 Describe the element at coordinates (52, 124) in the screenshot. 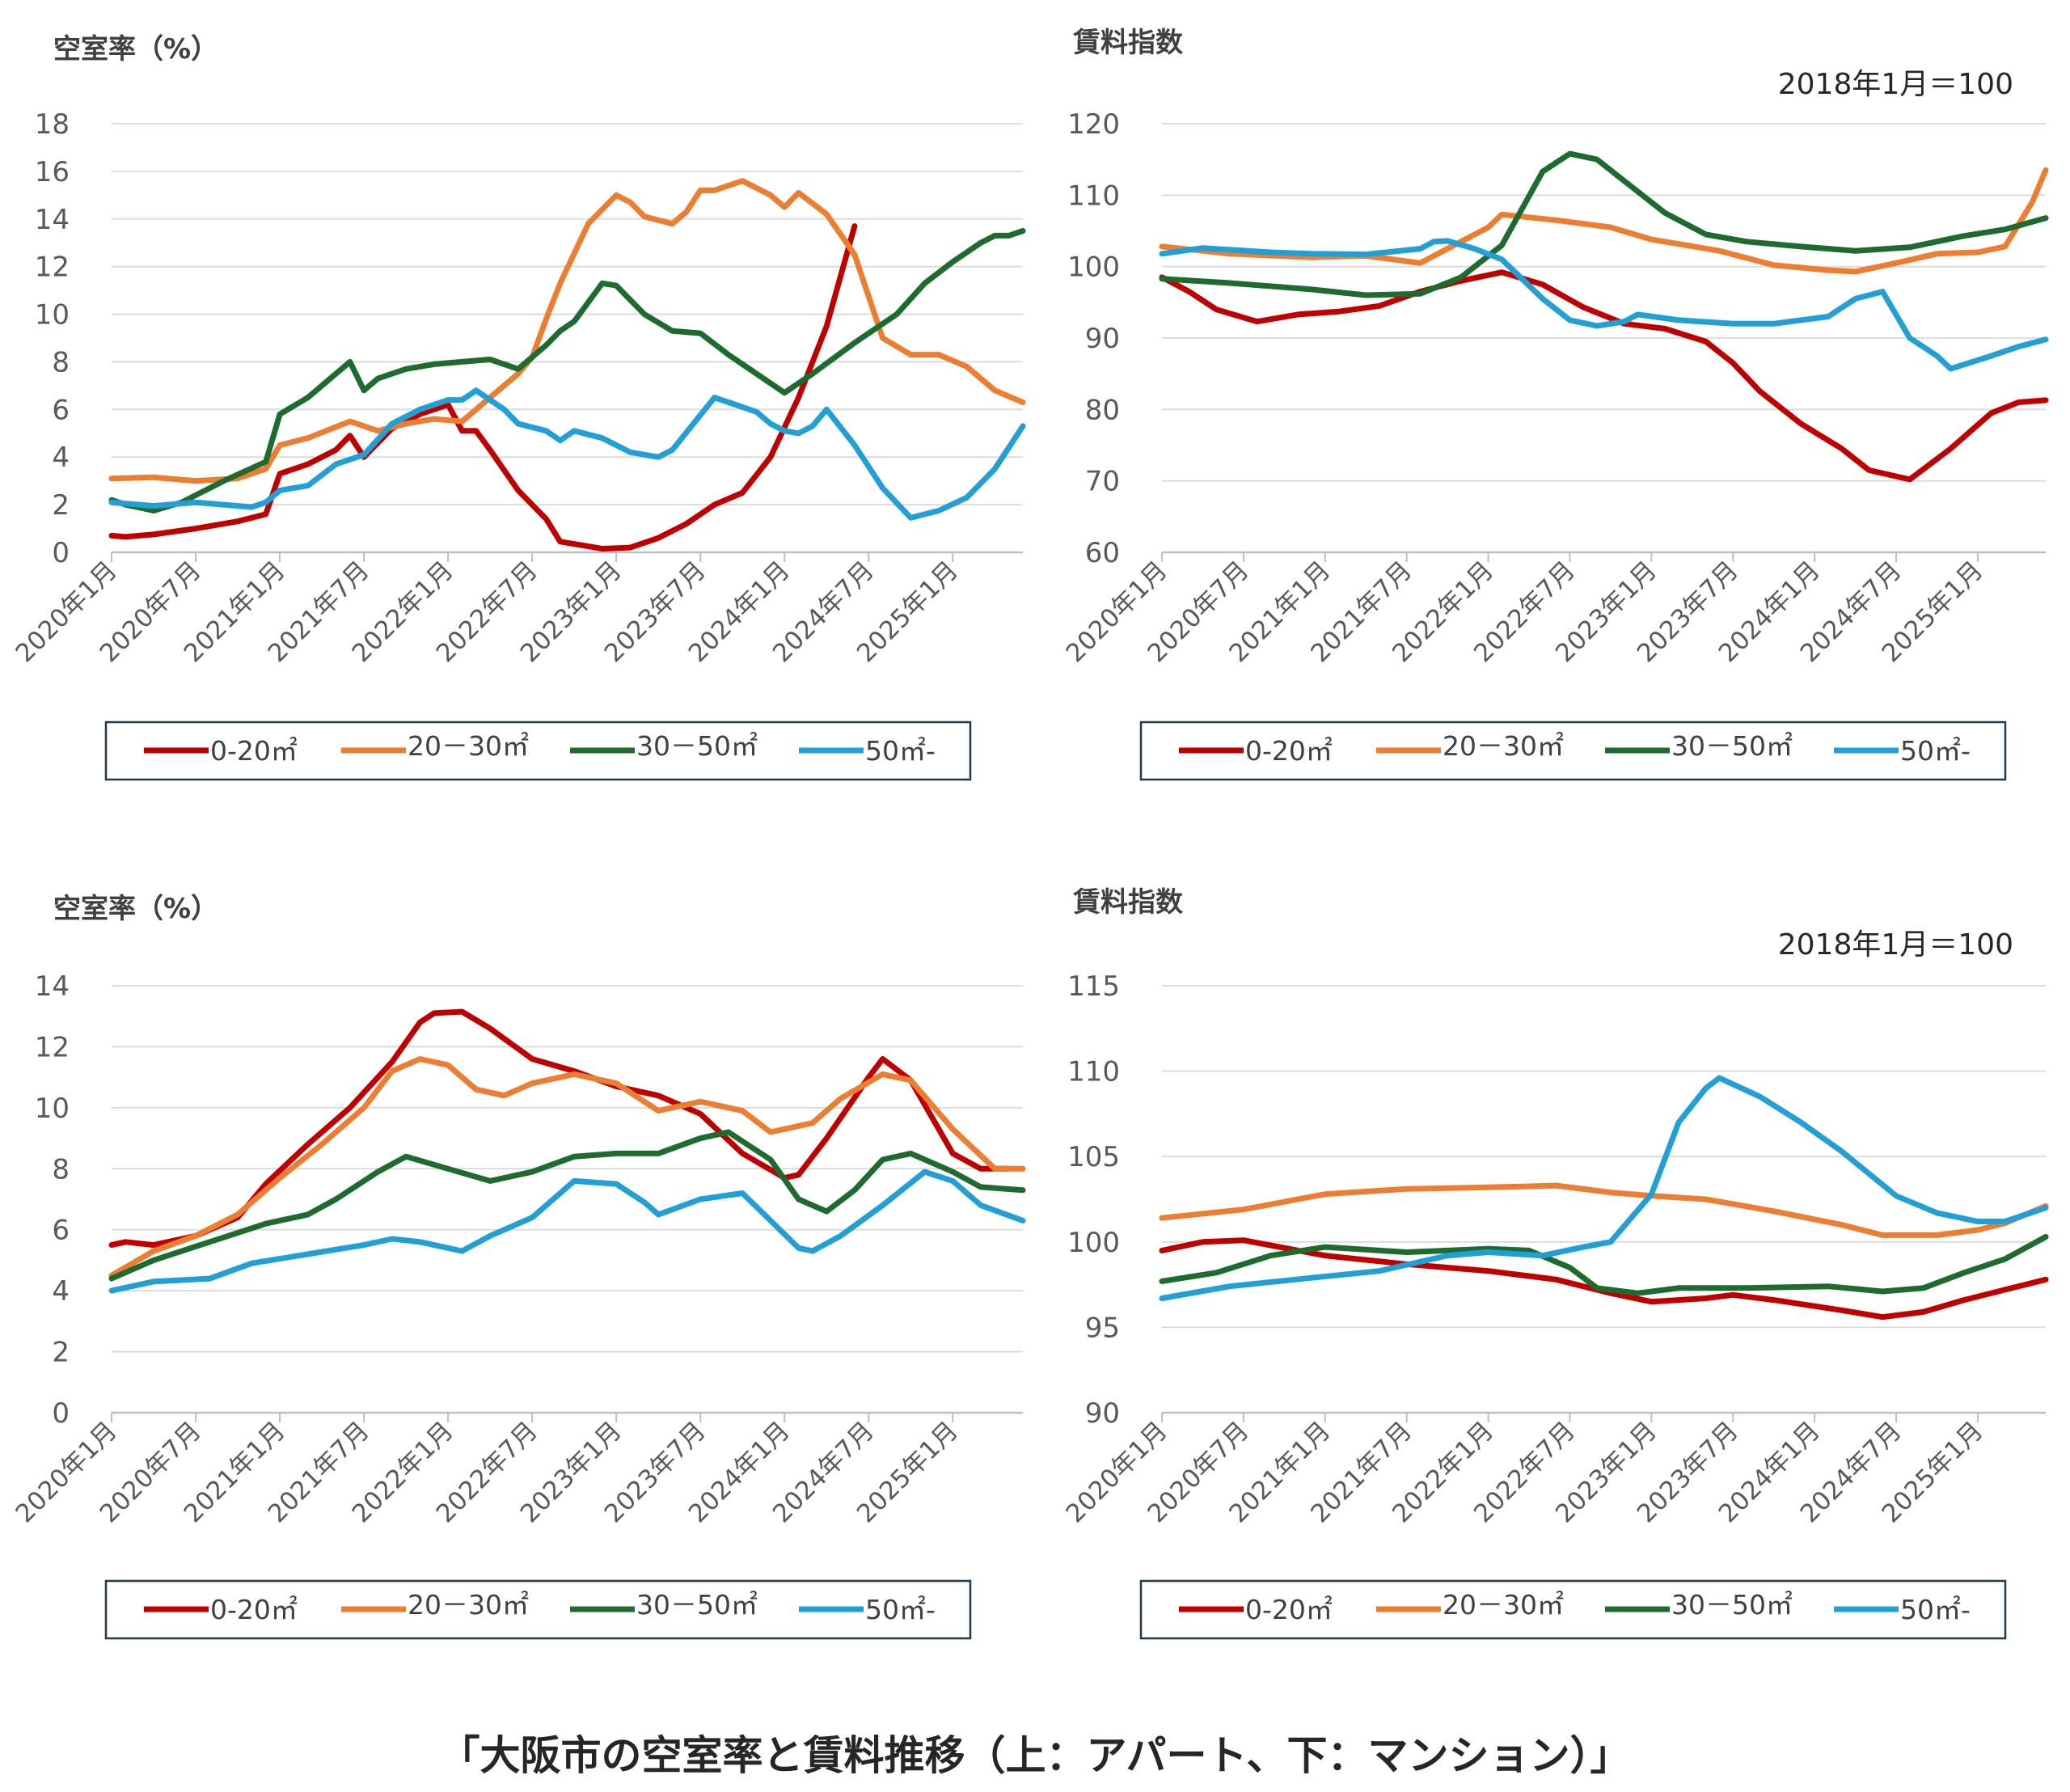

I see `y-tick-label: 18` at that location.